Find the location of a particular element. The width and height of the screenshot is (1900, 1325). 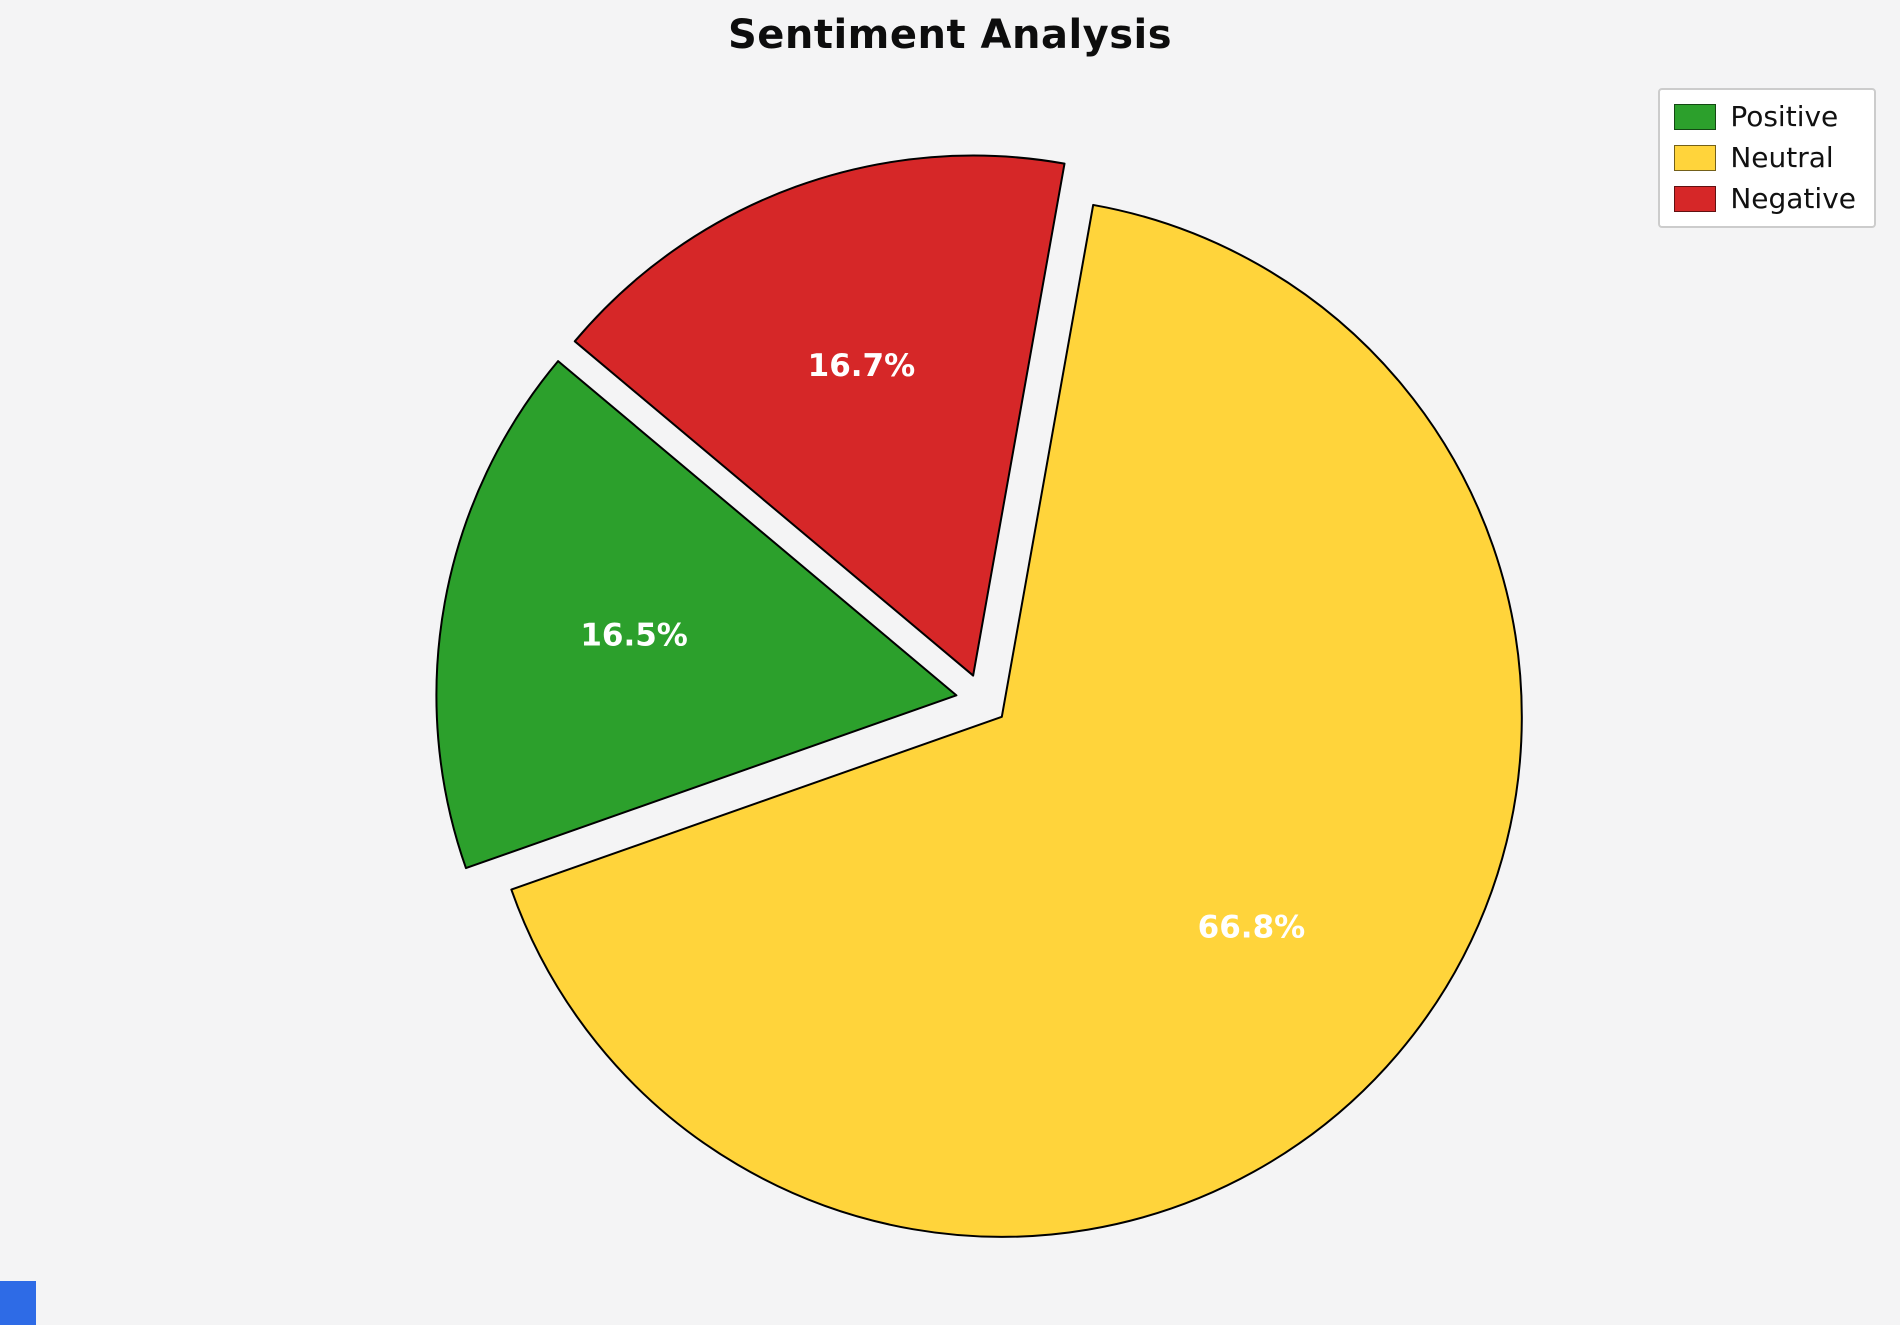

legend-label-negative: Negative is located at coordinates (1793, 198).